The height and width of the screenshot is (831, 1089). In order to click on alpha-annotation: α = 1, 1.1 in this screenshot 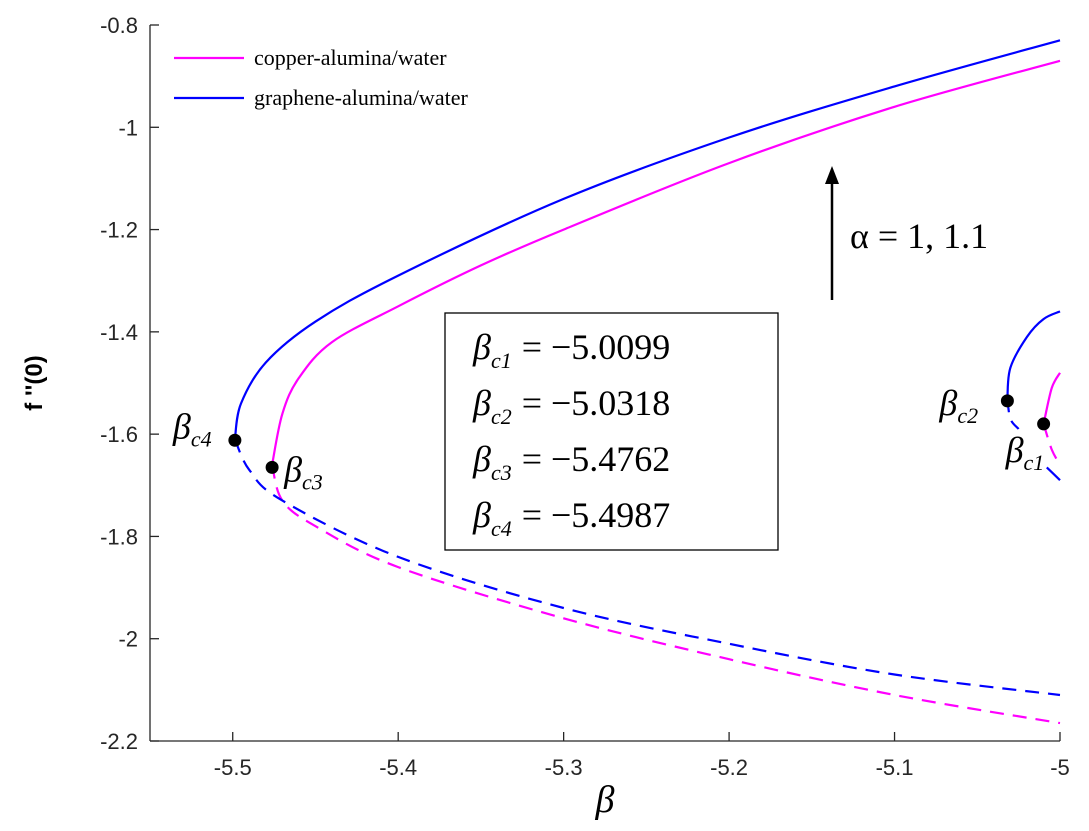, I will do `click(906, 233)`.